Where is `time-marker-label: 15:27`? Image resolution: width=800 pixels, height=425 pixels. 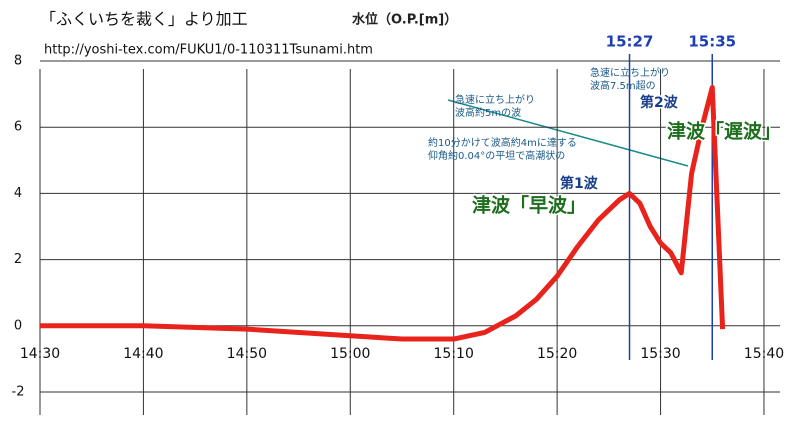 time-marker-label: 15:27 is located at coordinates (630, 42).